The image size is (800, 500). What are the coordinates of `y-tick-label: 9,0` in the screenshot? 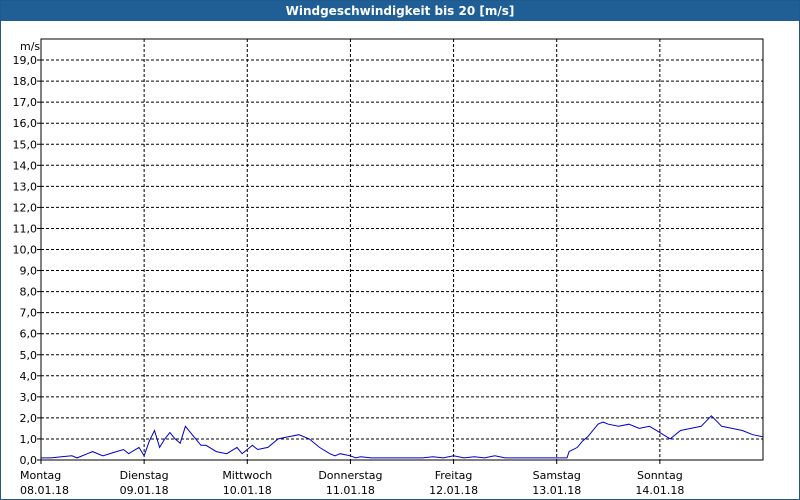 It's located at (29, 271).